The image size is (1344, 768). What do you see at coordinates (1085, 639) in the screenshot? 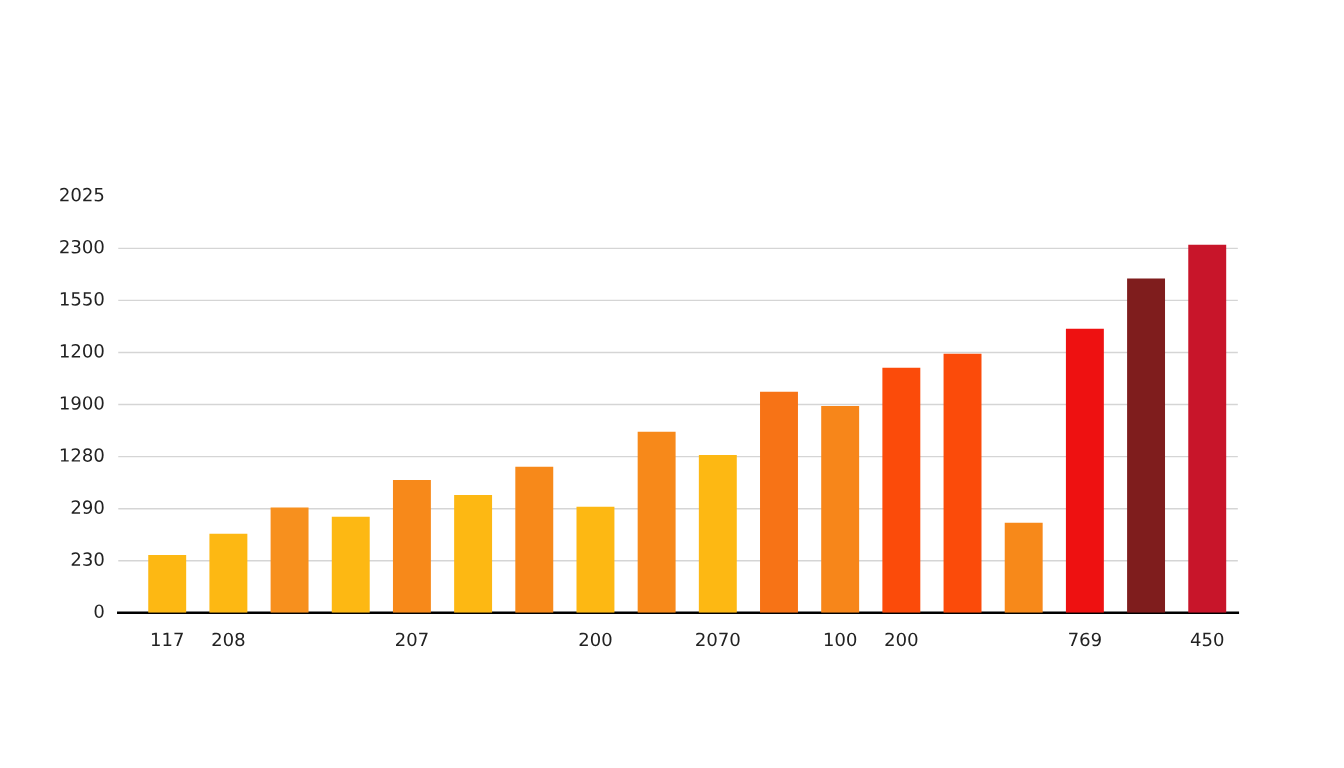
I see `x-tick-label: 769` at bounding box center [1085, 639].